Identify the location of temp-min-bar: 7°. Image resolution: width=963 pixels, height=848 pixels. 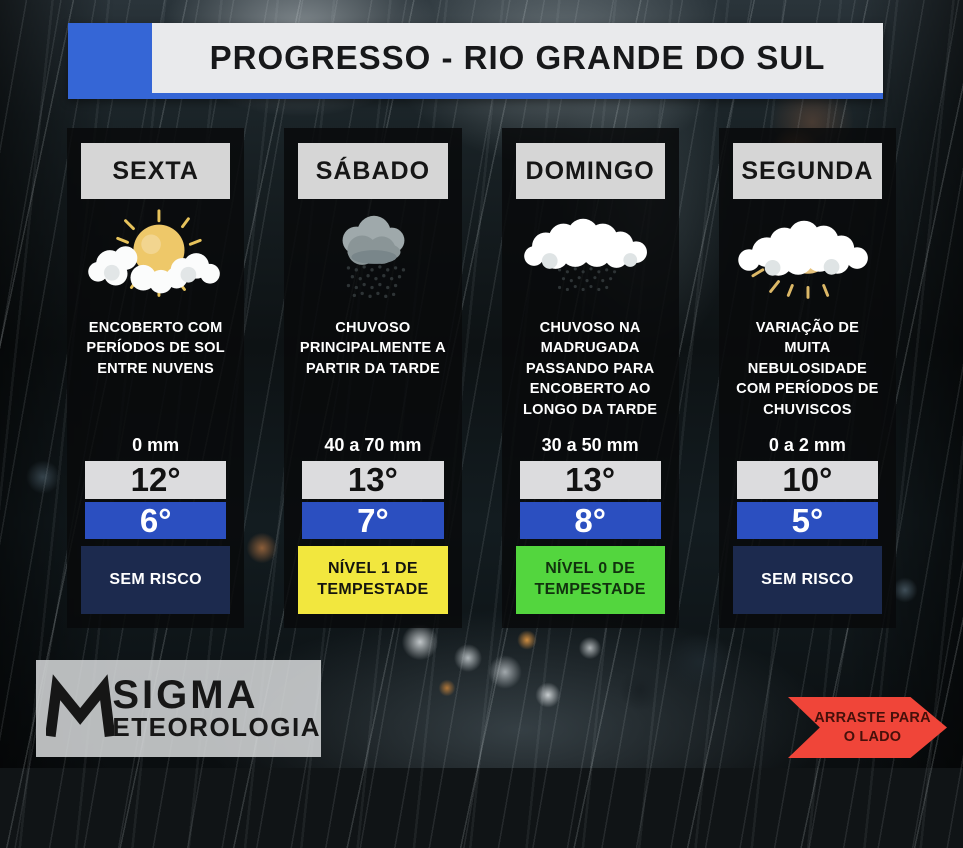
(373, 520).